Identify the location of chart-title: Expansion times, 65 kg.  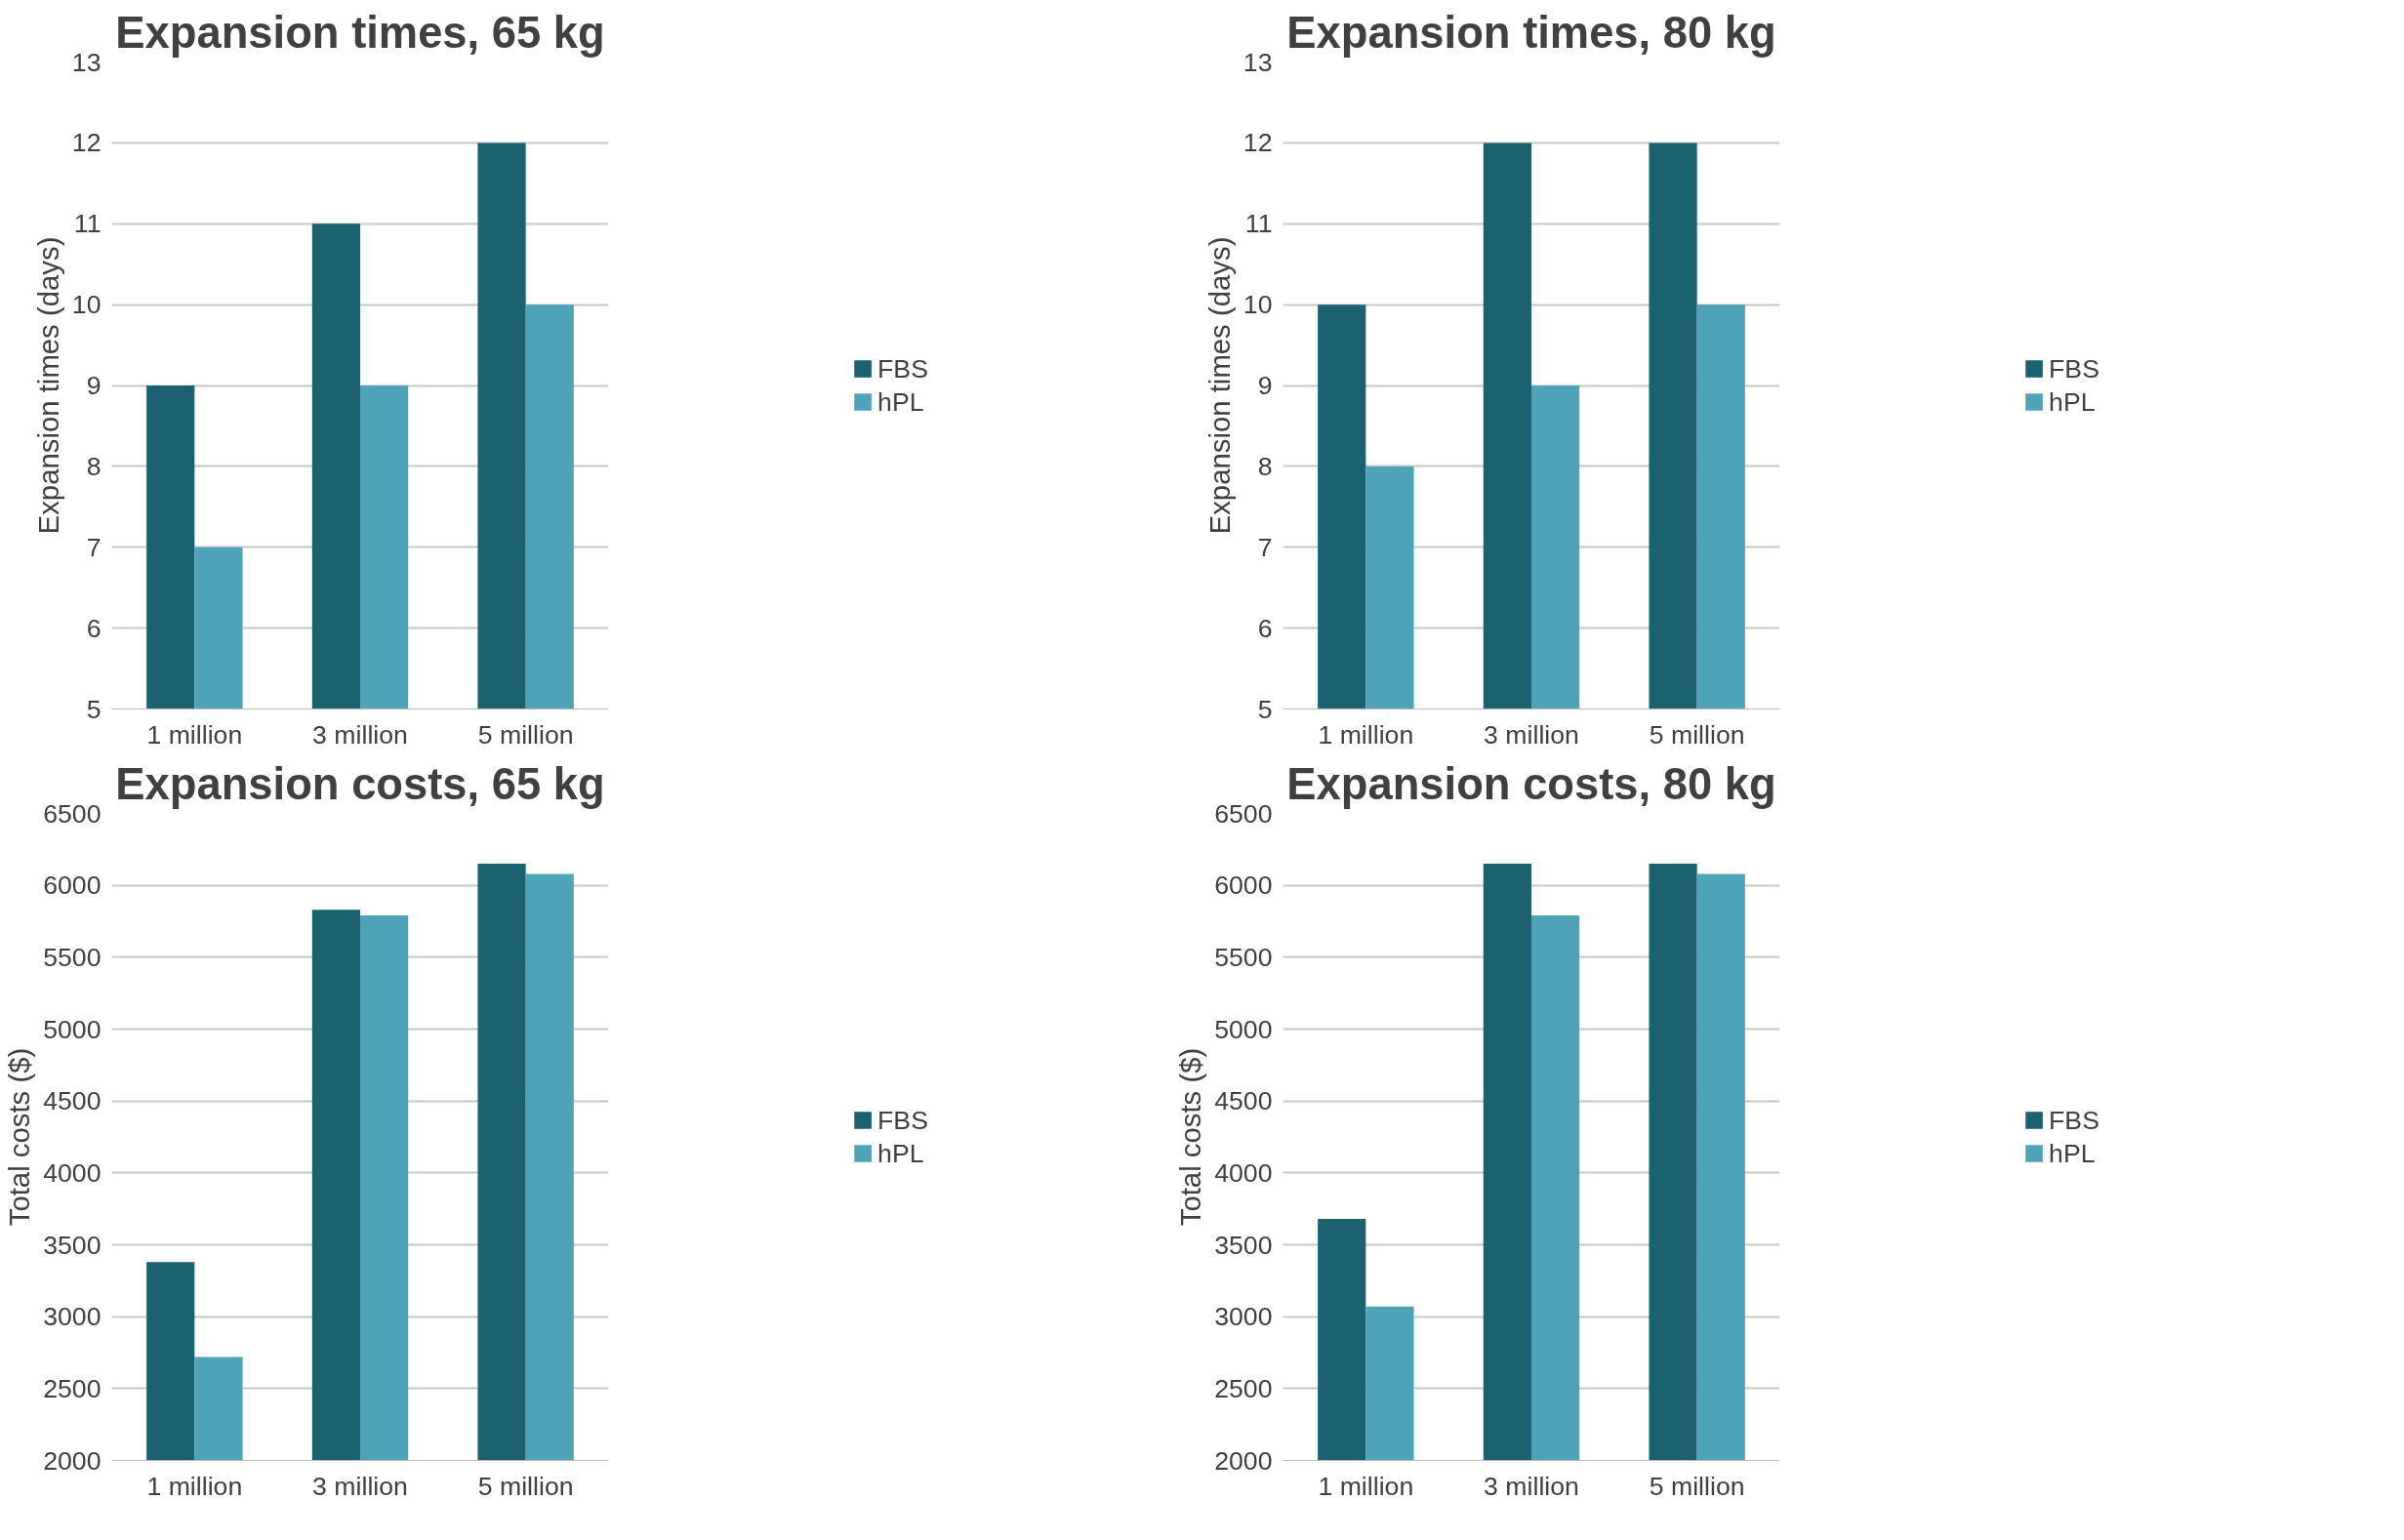
(360, 32).